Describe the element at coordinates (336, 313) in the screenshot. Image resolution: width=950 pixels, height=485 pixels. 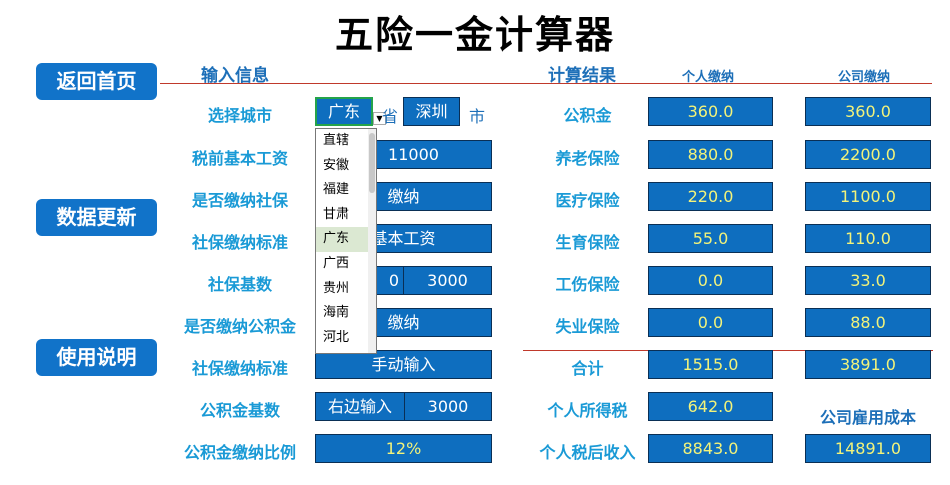
I see `dropdown-item: 海南` at that location.